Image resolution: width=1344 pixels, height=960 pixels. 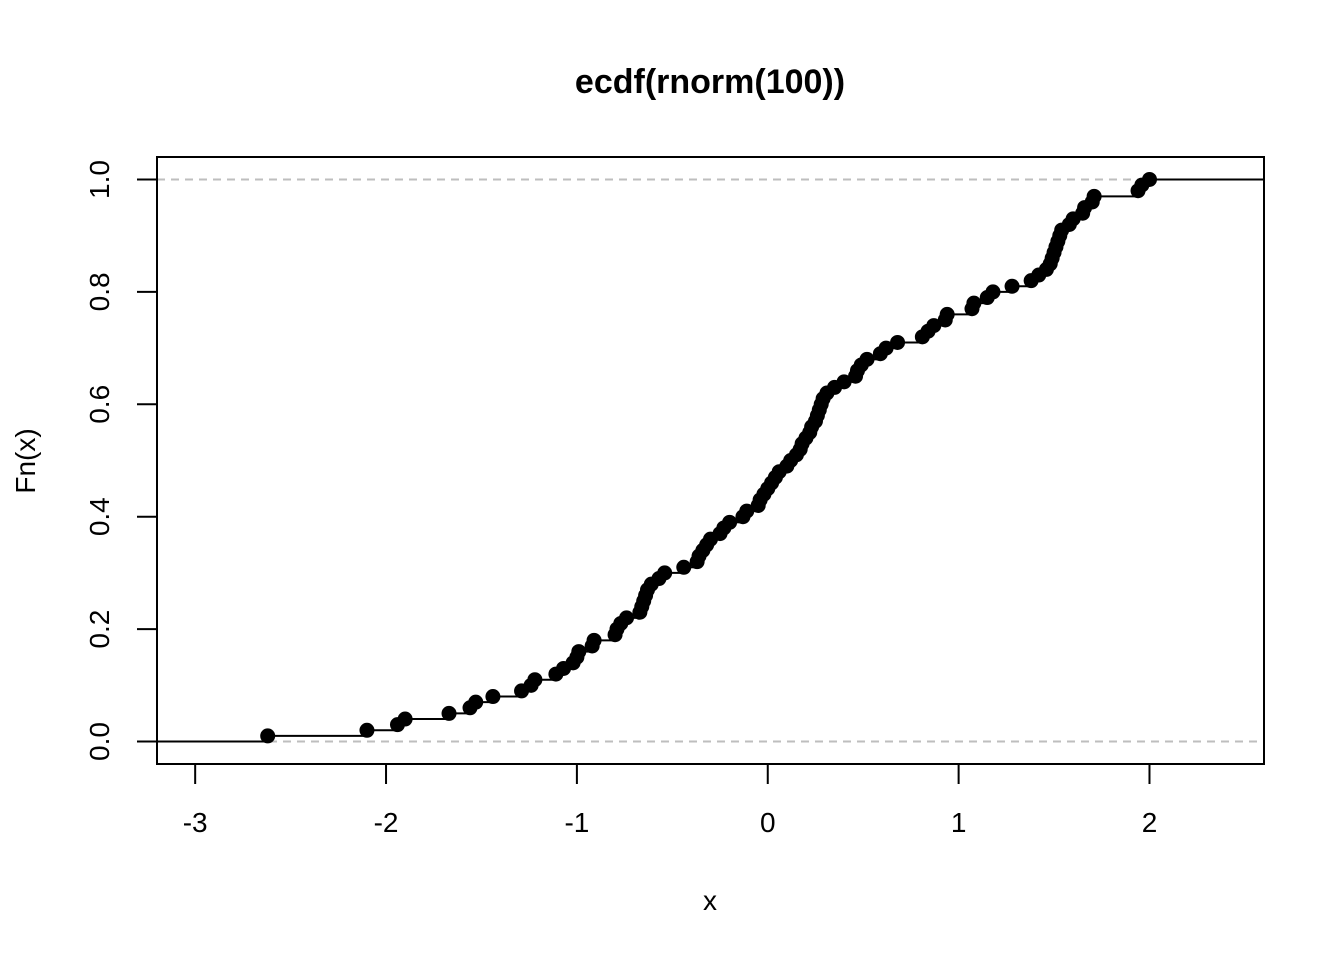 What do you see at coordinates (1150, 822) in the screenshot?
I see `x-tick-label: 2` at bounding box center [1150, 822].